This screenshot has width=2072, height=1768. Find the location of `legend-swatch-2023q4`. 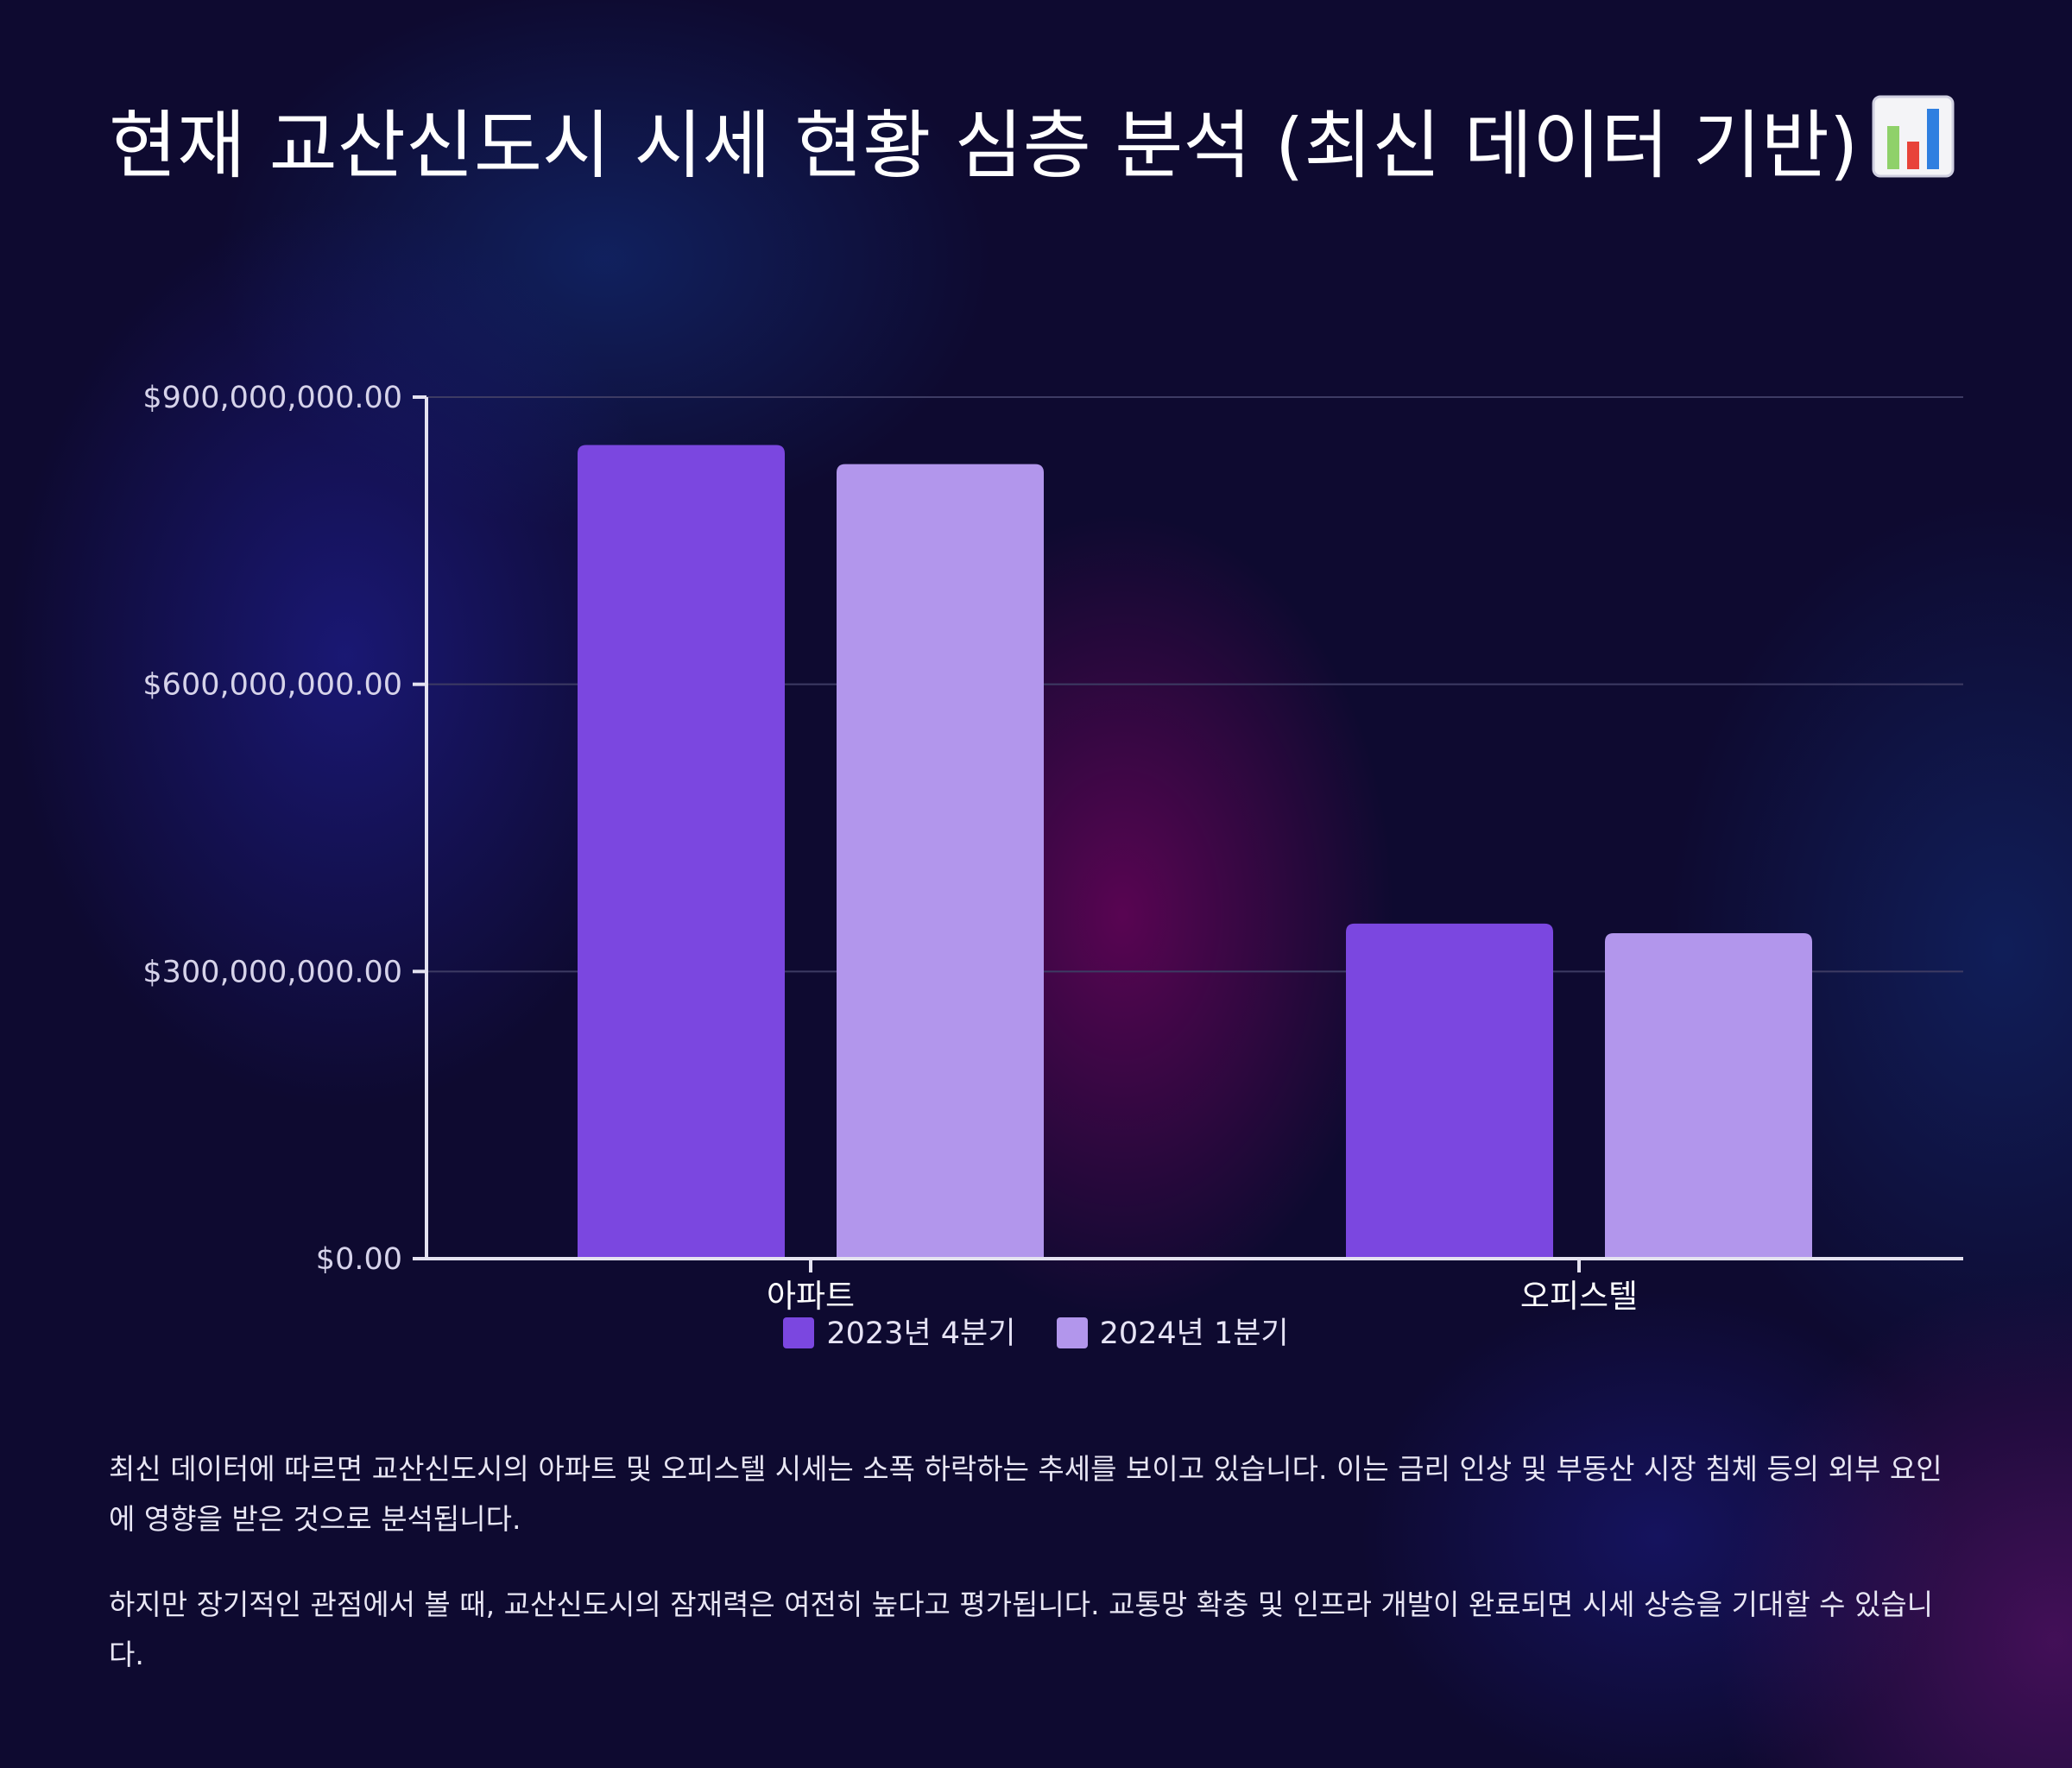

legend-swatch-2023q4 is located at coordinates (799, 1333).